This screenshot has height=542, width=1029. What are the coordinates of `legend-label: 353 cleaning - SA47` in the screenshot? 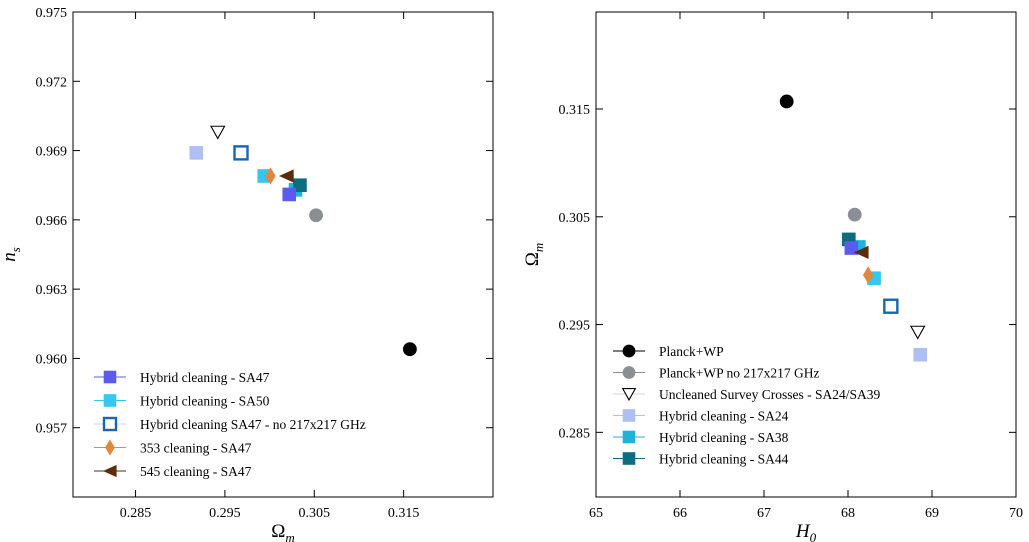 It's located at (196, 448).